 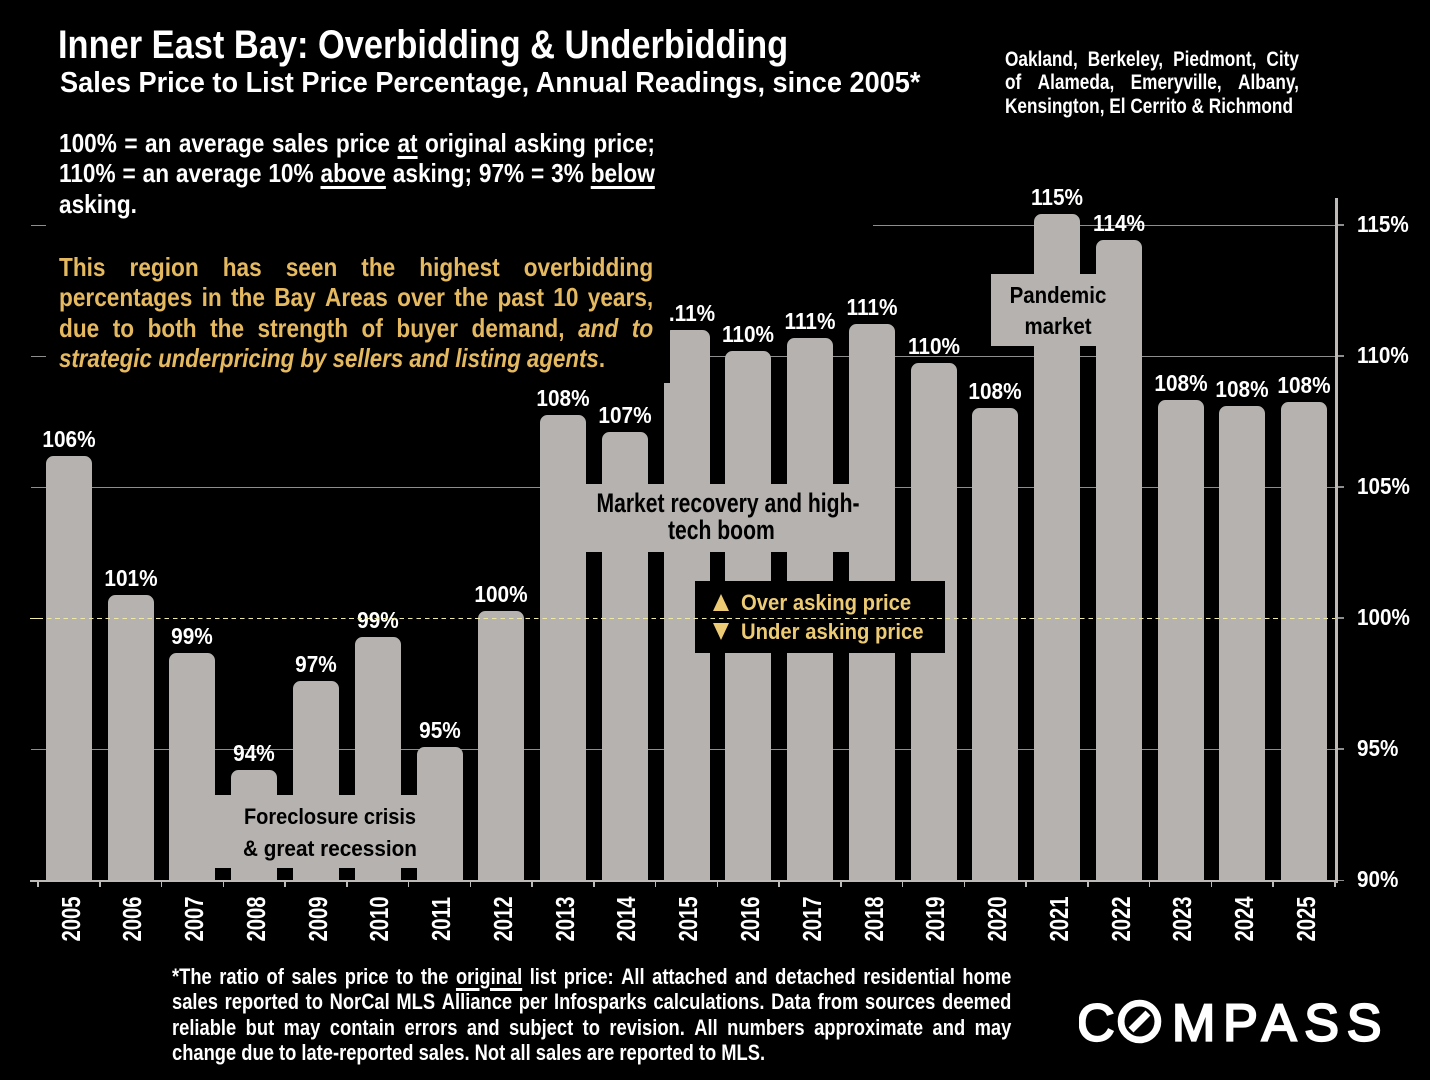 What do you see at coordinates (1280, 1023) in the screenshot?
I see `svg-text: MPASS` at bounding box center [1280, 1023].